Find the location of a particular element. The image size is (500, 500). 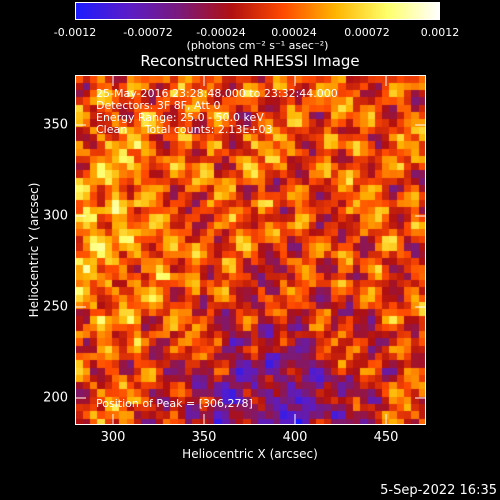

x-axis-label: Heliocentric X (arcsec) is located at coordinates (250, 454).